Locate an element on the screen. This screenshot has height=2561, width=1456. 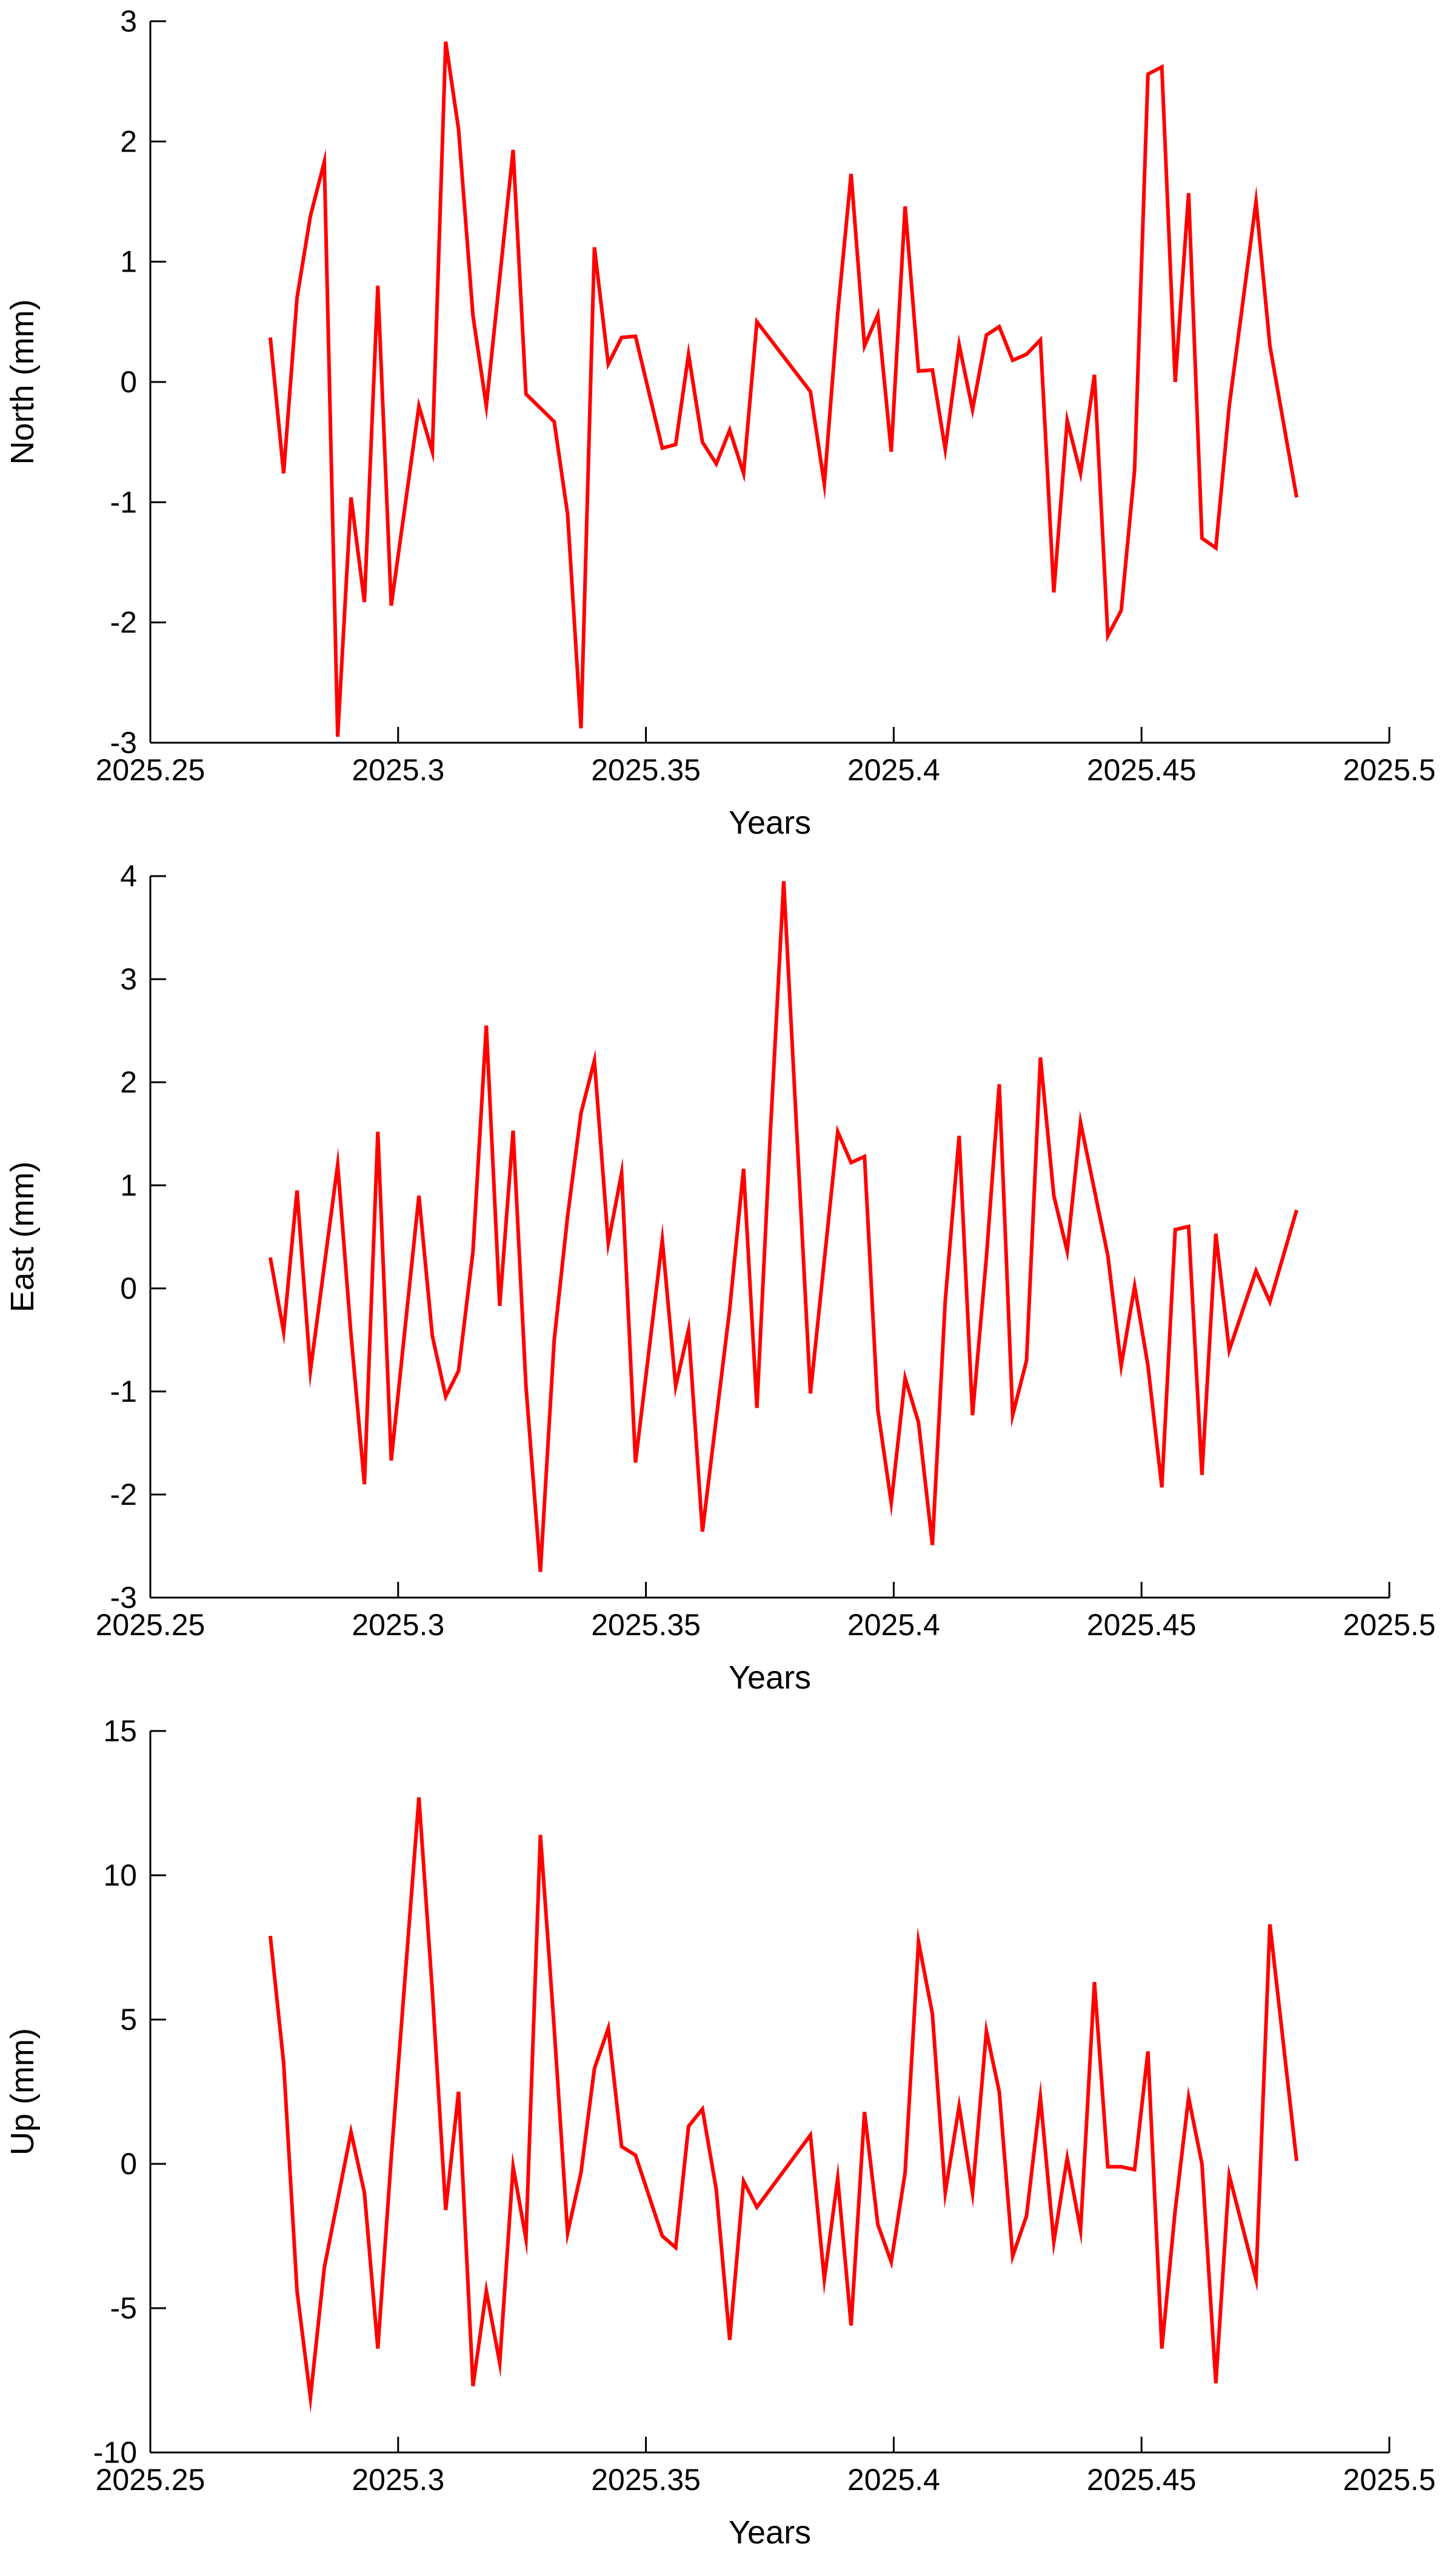
y-tick-label: 5 is located at coordinates (128, 2020).